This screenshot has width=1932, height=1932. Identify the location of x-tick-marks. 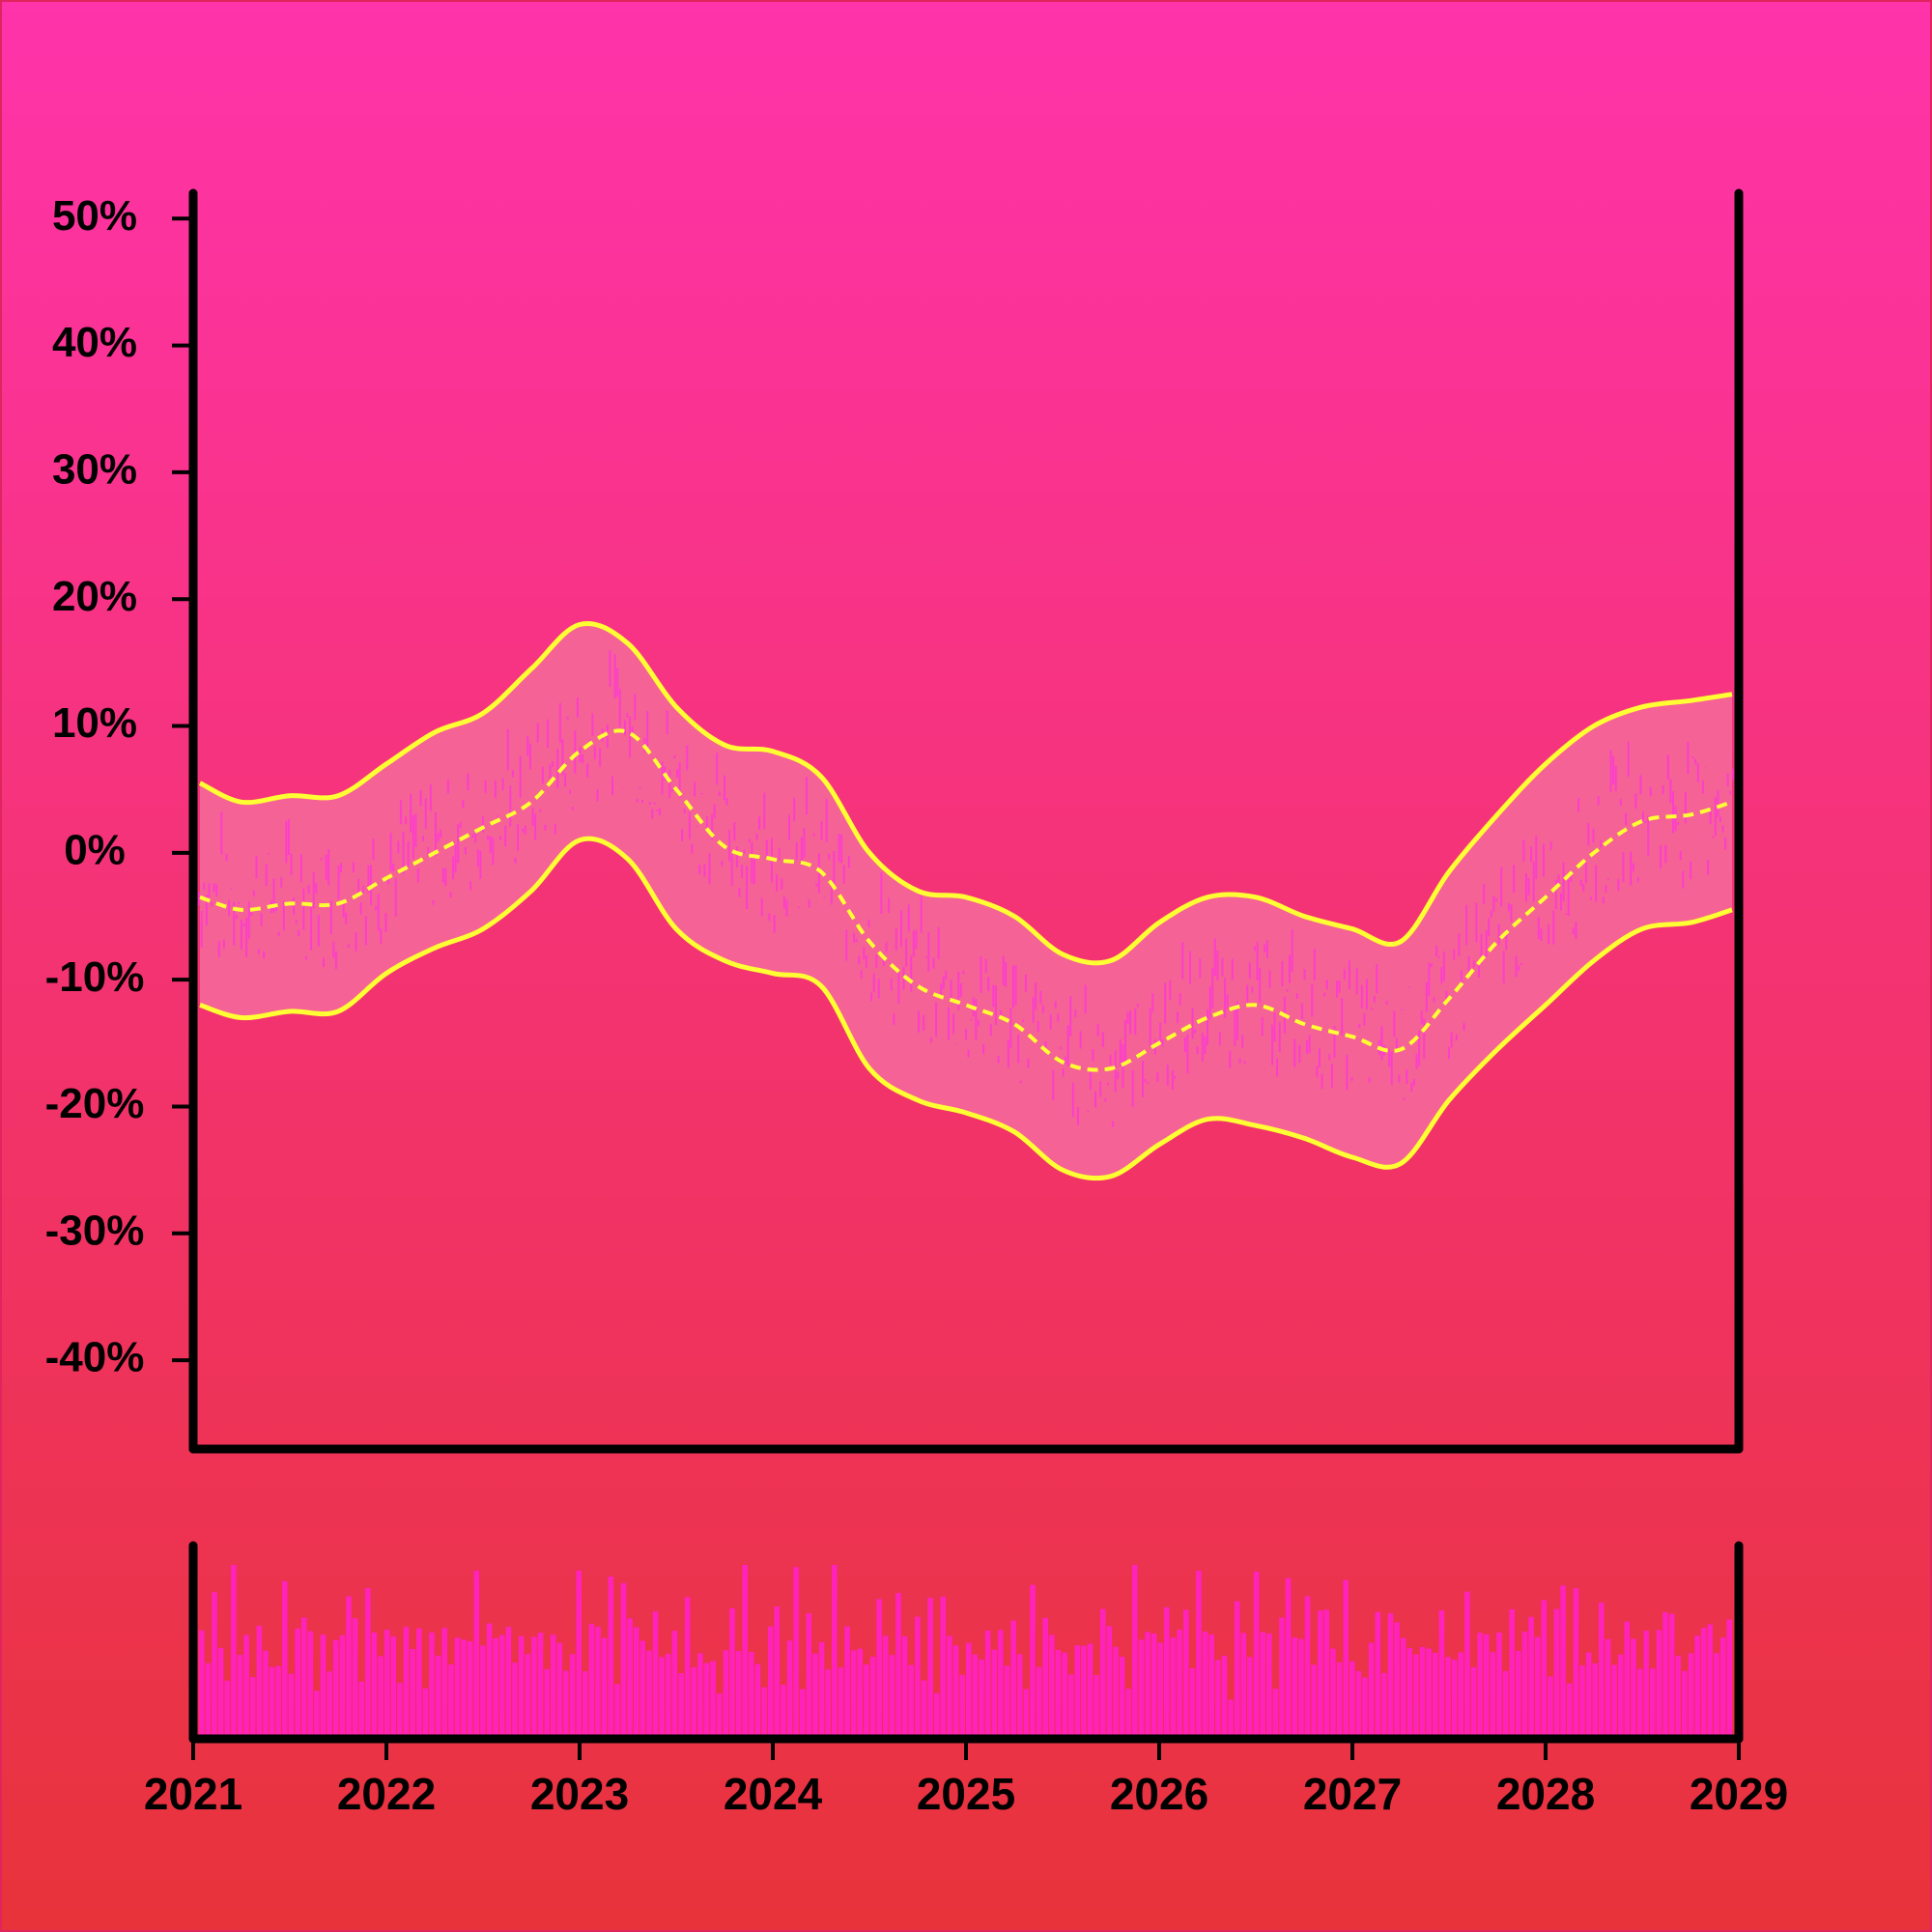
(966, 1749).